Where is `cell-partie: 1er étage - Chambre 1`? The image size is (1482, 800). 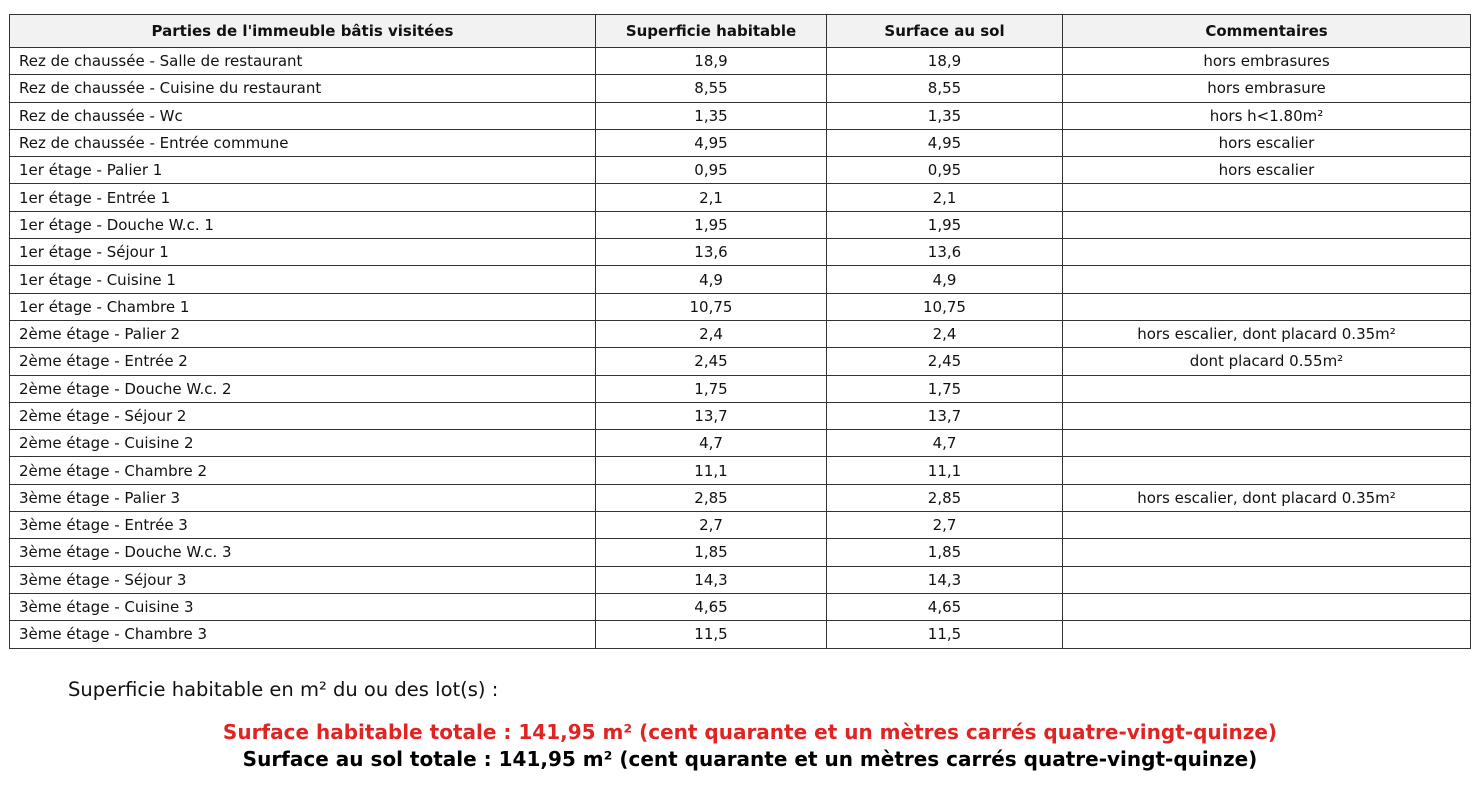 cell-partie: 1er étage - Chambre 1 is located at coordinates (302, 306).